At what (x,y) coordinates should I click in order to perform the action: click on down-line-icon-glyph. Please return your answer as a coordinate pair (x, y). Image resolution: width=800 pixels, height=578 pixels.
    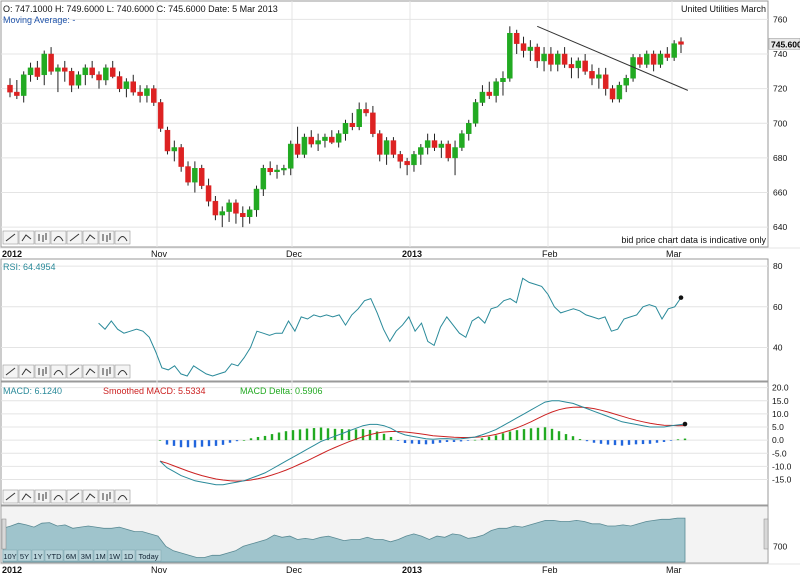
    Looking at the image, I should click on (90, 372).